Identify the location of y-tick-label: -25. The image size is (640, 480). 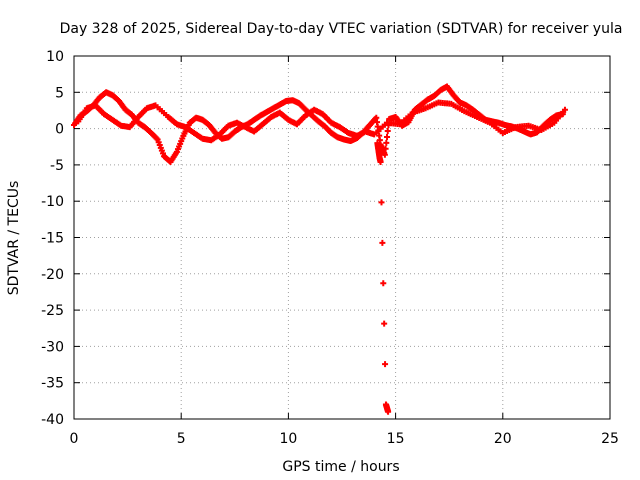
(52, 311).